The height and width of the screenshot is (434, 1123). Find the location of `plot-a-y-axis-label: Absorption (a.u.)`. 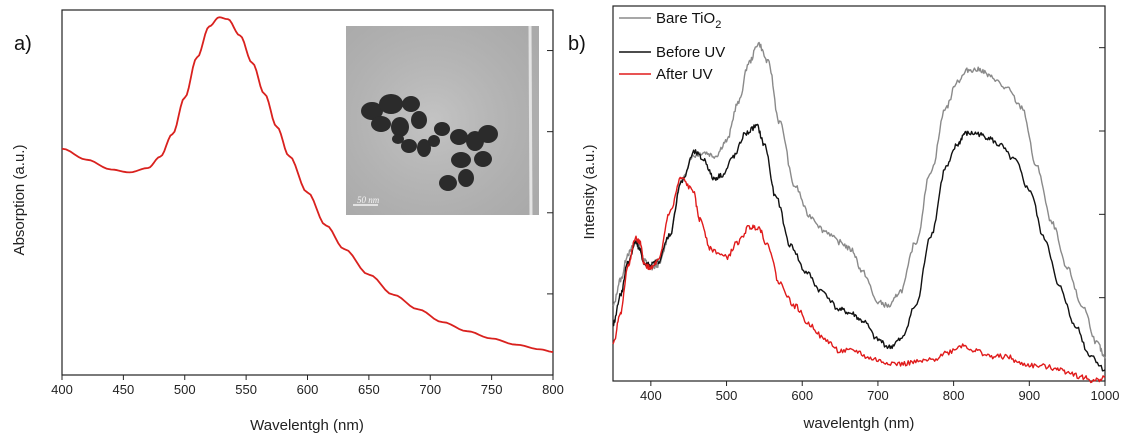

plot-a-y-axis-label: Absorption (a.u.) is located at coordinates (19, 200).